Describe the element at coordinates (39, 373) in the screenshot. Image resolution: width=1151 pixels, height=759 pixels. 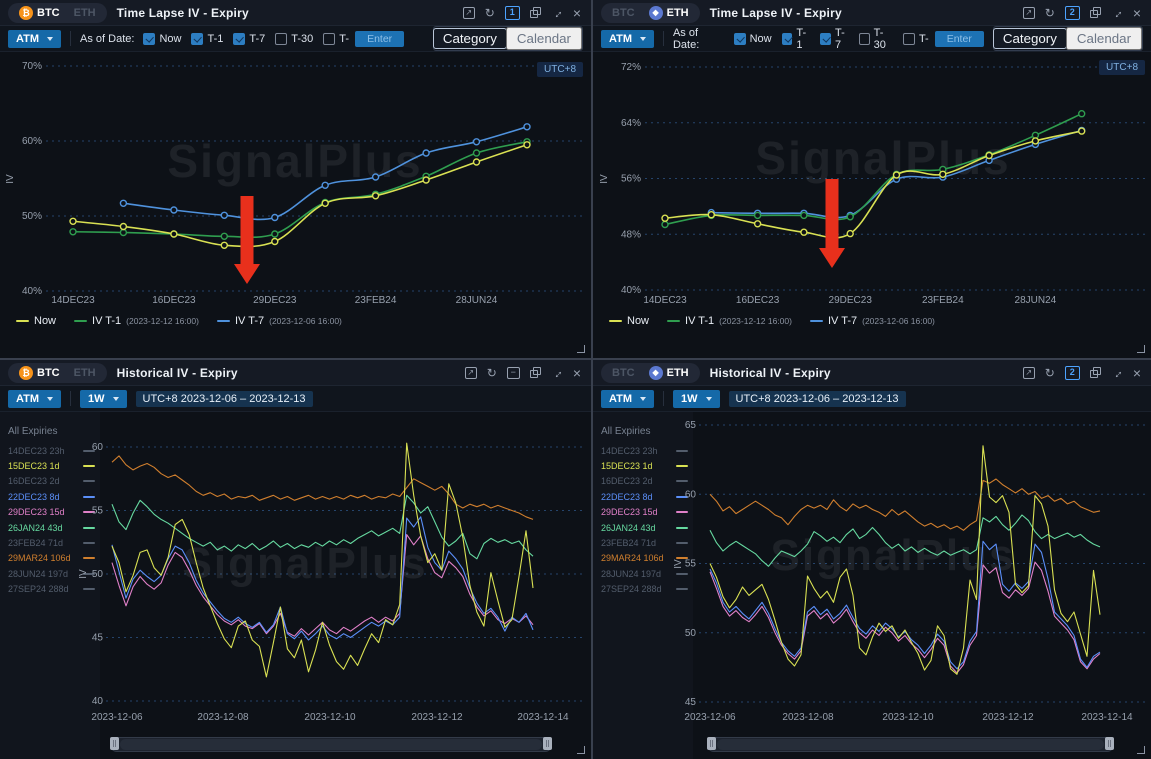
I see `coin-btc: ₿ BTC` at that location.